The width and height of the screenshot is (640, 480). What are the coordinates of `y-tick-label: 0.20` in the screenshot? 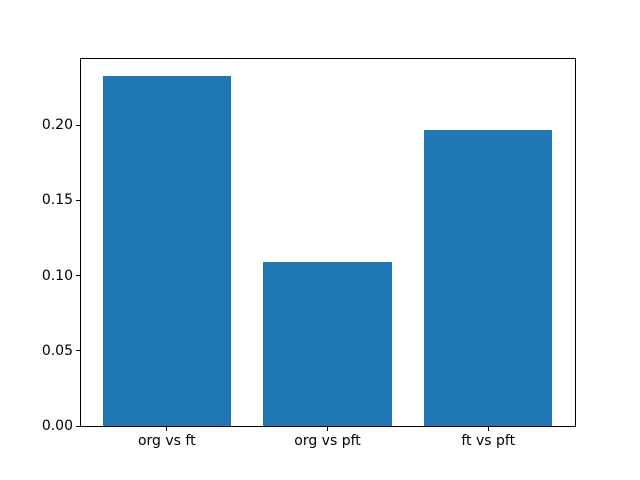 It's located at (57, 125).